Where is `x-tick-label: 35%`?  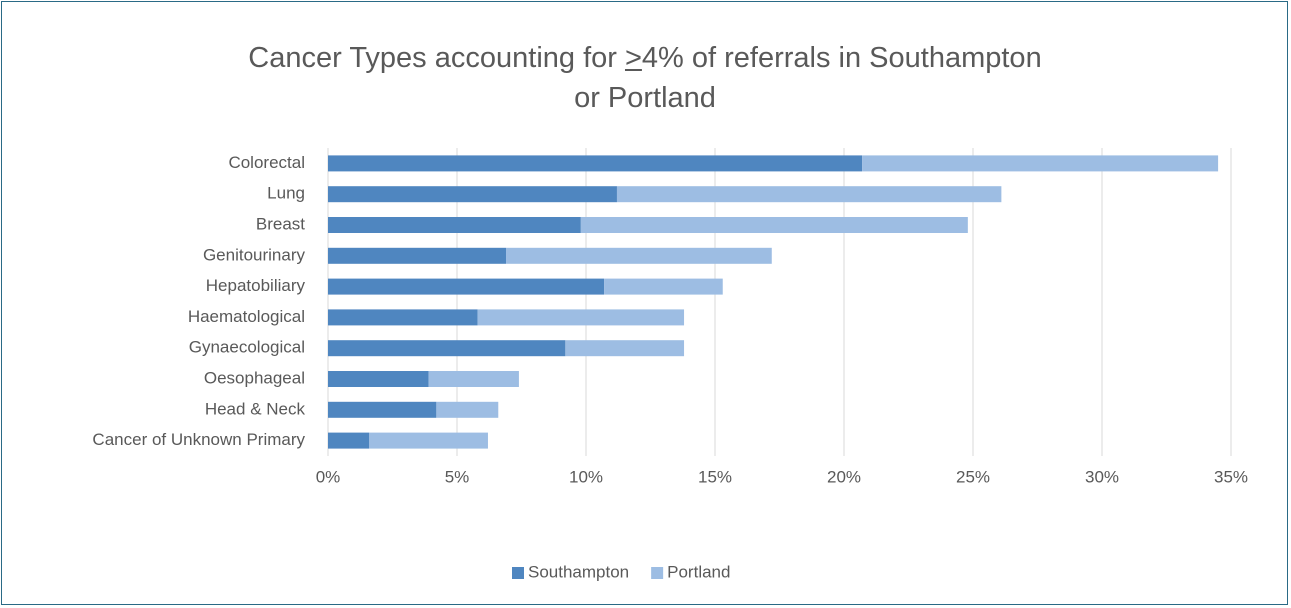
x-tick-label: 35% is located at coordinates (1231, 476).